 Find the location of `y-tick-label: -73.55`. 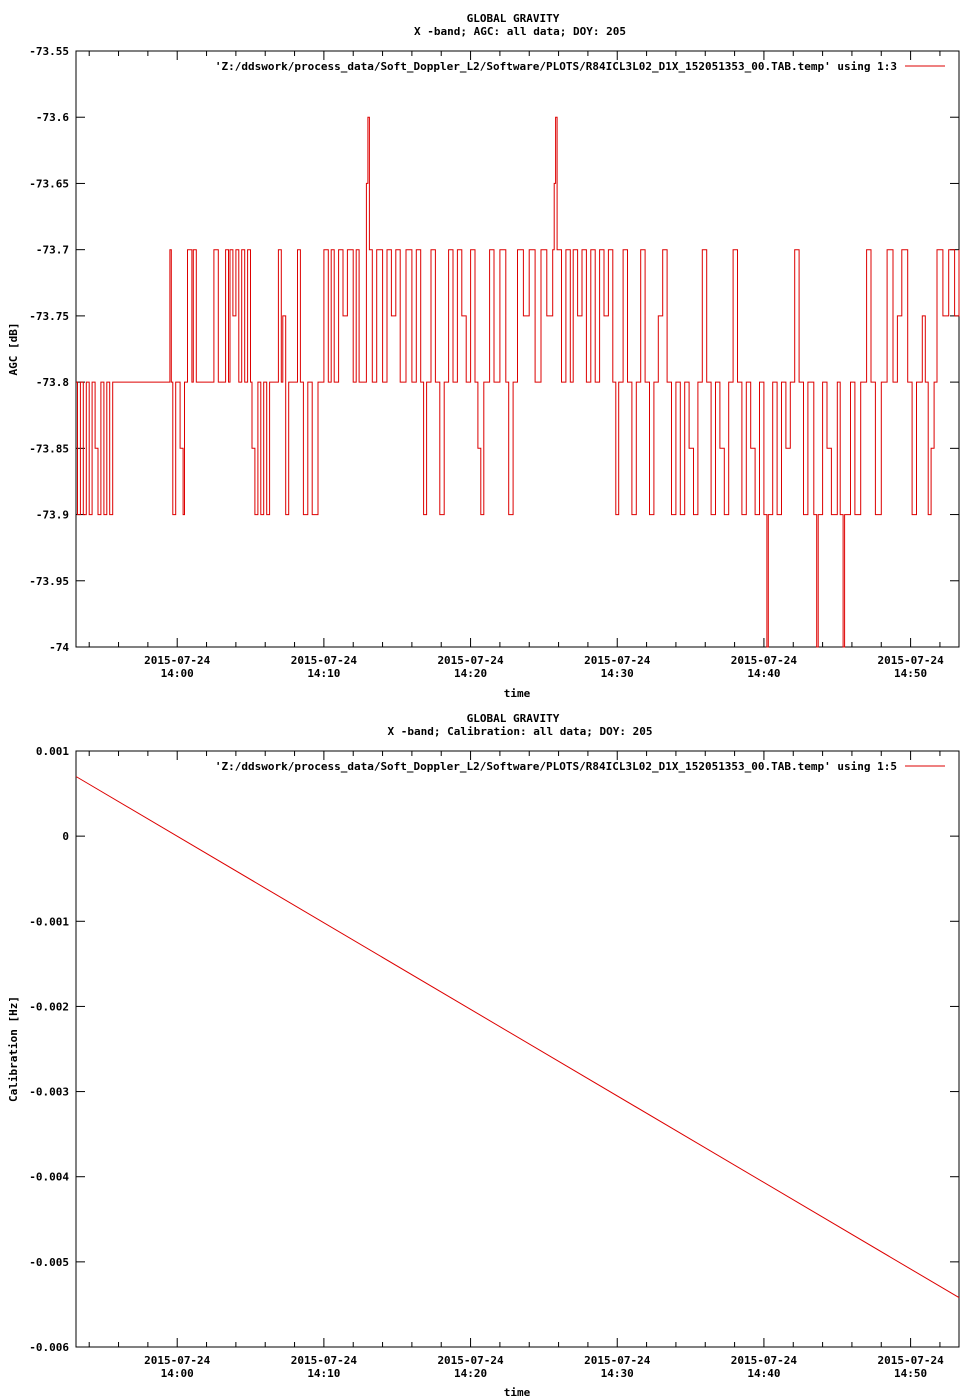

y-tick-label: -73.55 is located at coordinates (49, 51).